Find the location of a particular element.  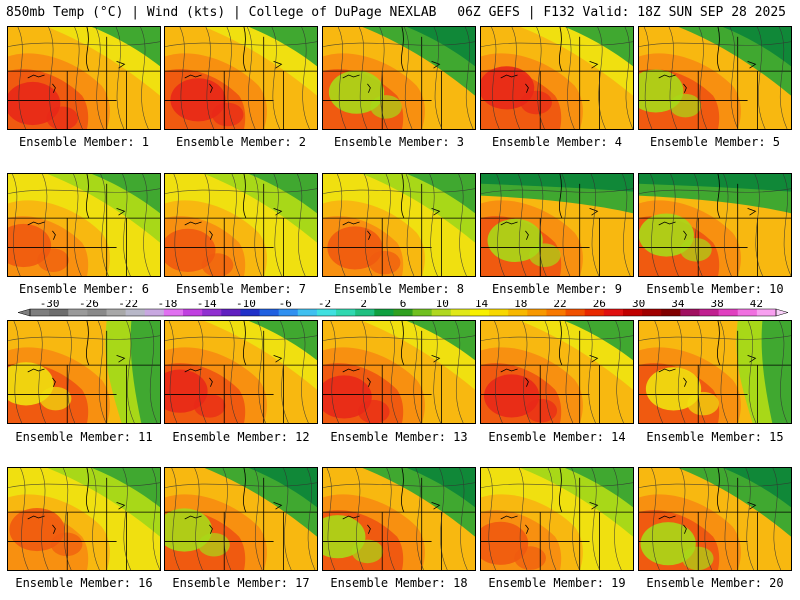

ensemble-label-19: Ensemble Member: 19 is located at coordinates (557, 583).